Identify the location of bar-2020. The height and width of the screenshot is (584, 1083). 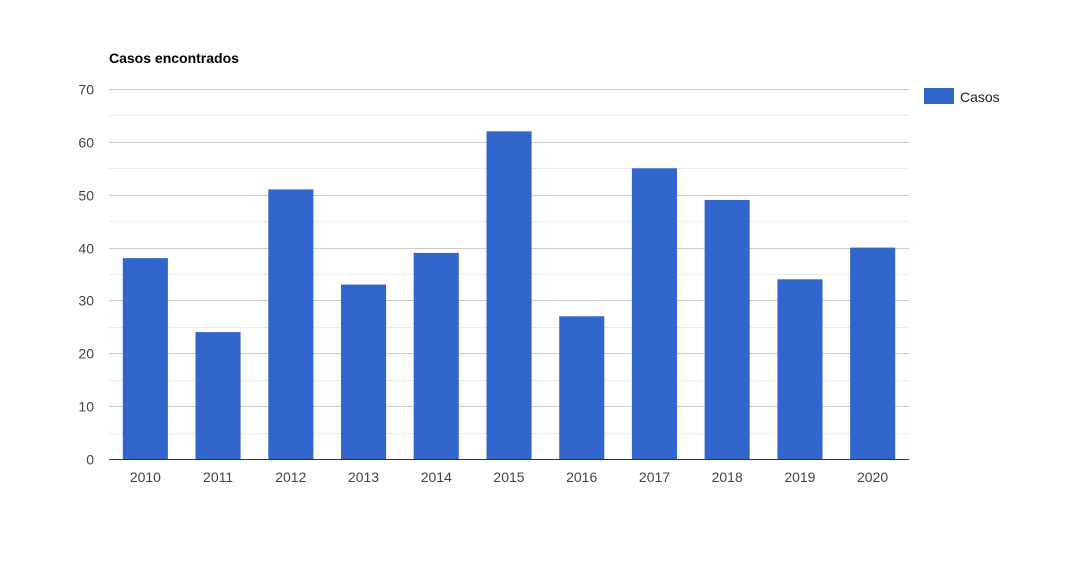
(873, 353).